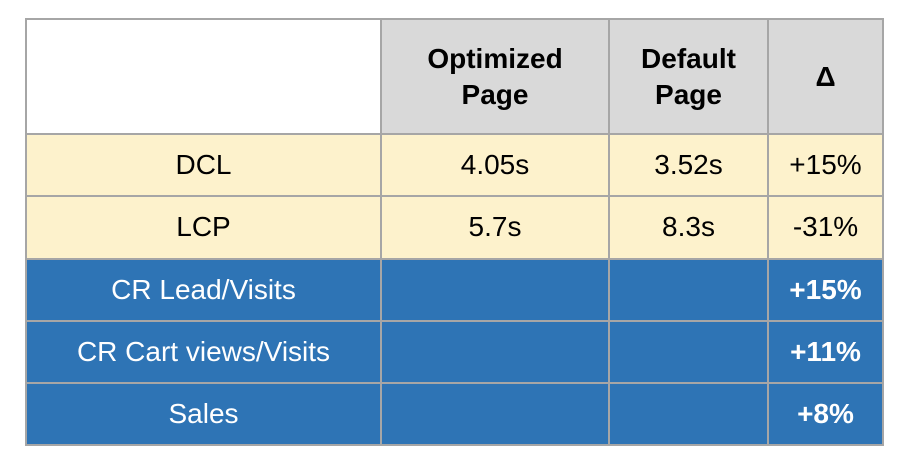 The image size is (910, 470). What do you see at coordinates (825, 76) in the screenshot?
I see `header-delta: Δ` at bounding box center [825, 76].